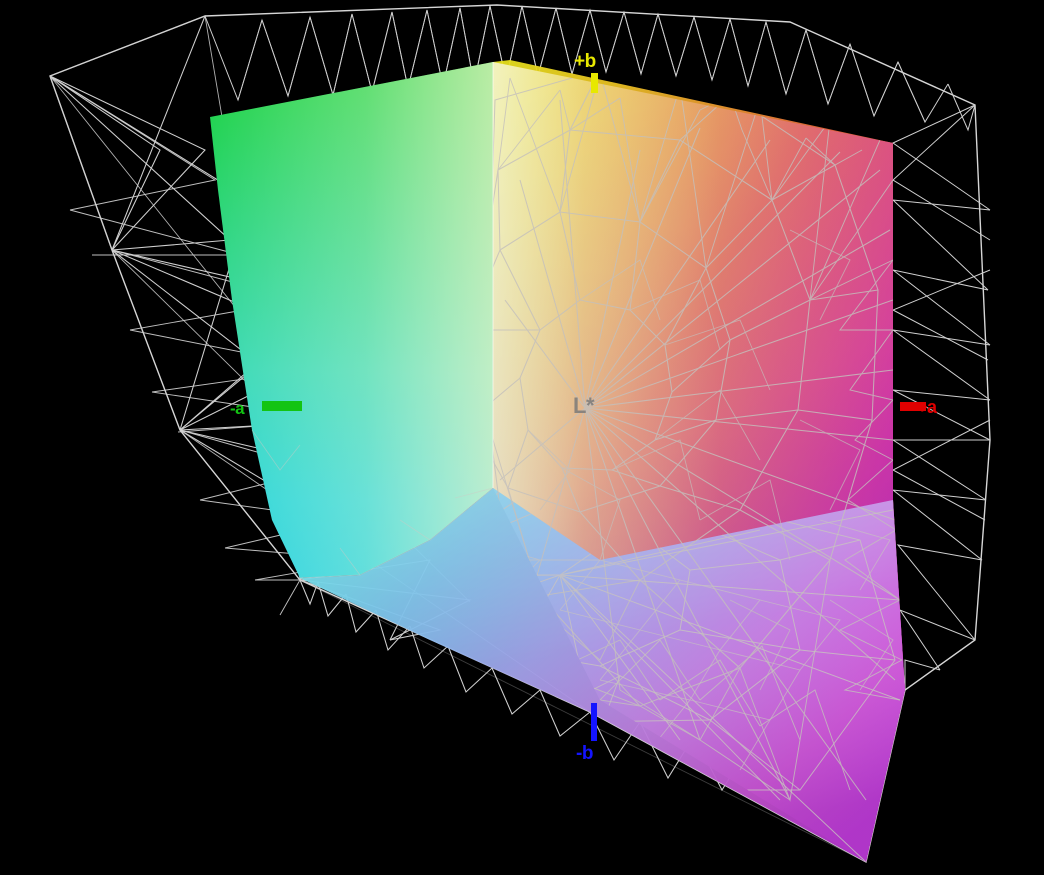 The width and height of the screenshot is (1044, 875). Describe the element at coordinates (282, 406) in the screenshot. I see `minus-a-axis-marker` at that location.